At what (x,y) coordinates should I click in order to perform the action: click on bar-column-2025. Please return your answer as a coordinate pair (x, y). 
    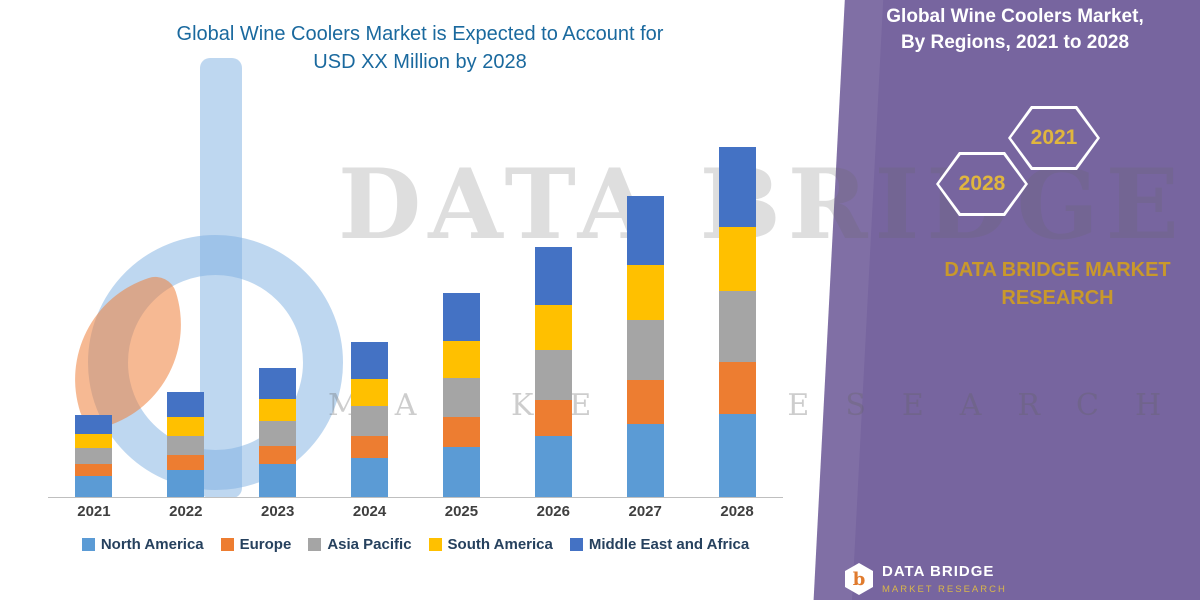
    Looking at the image, I should click on (461, 312).